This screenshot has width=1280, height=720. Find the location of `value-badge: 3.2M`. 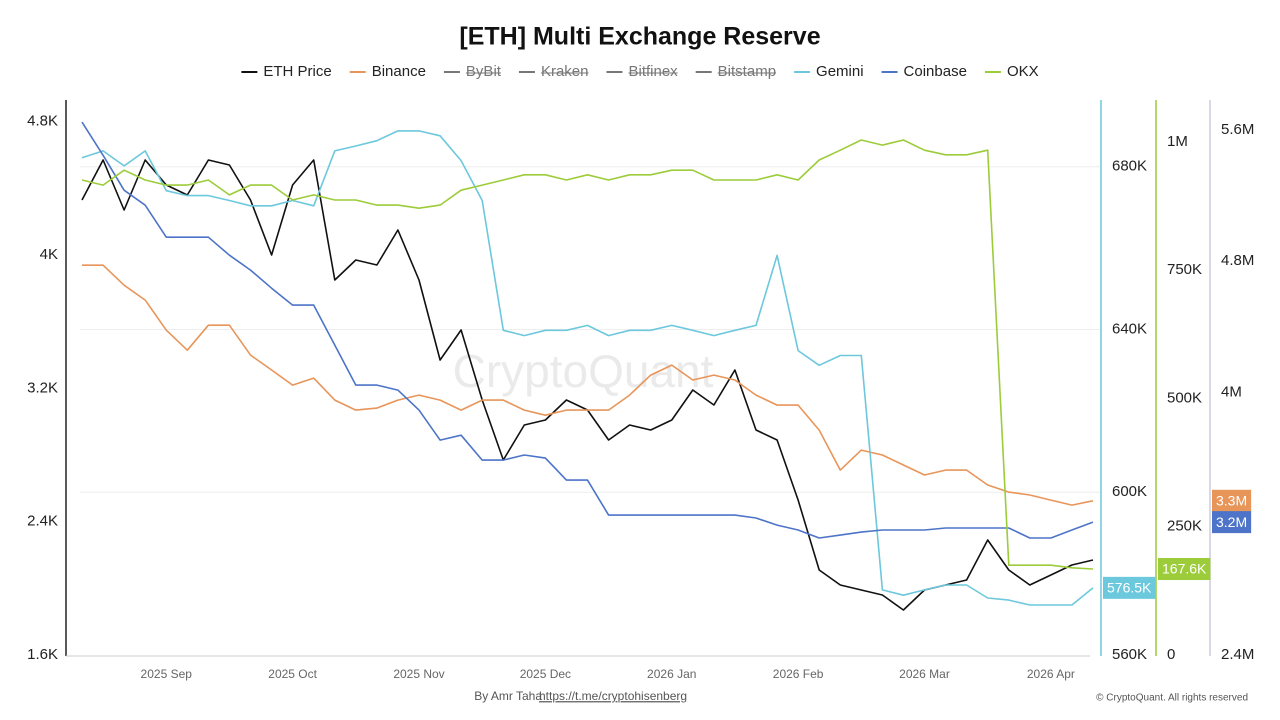

value-badge: 3.2M is located at coordinates (1232, 522).